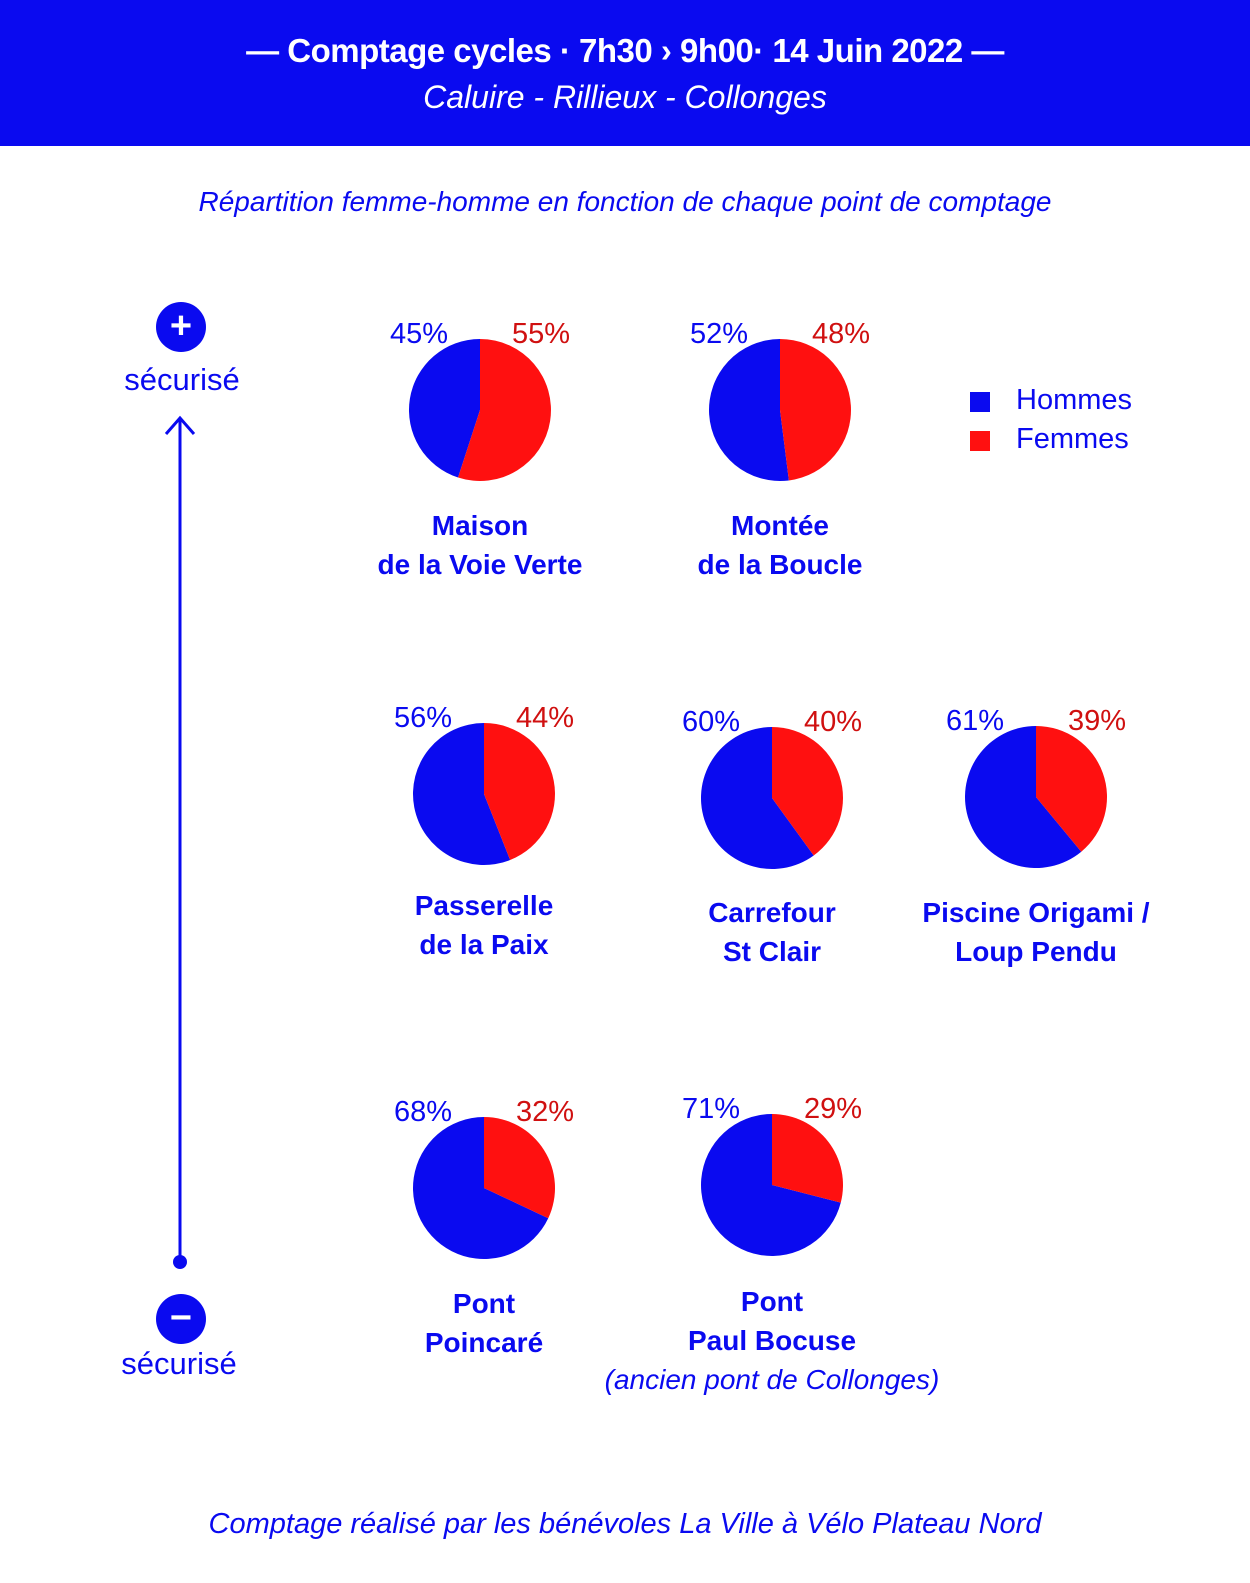 The width and height of the screenshot is (1250, 1583). I want to click on legend-label-hommes: Hommes, so click(1074, 400).